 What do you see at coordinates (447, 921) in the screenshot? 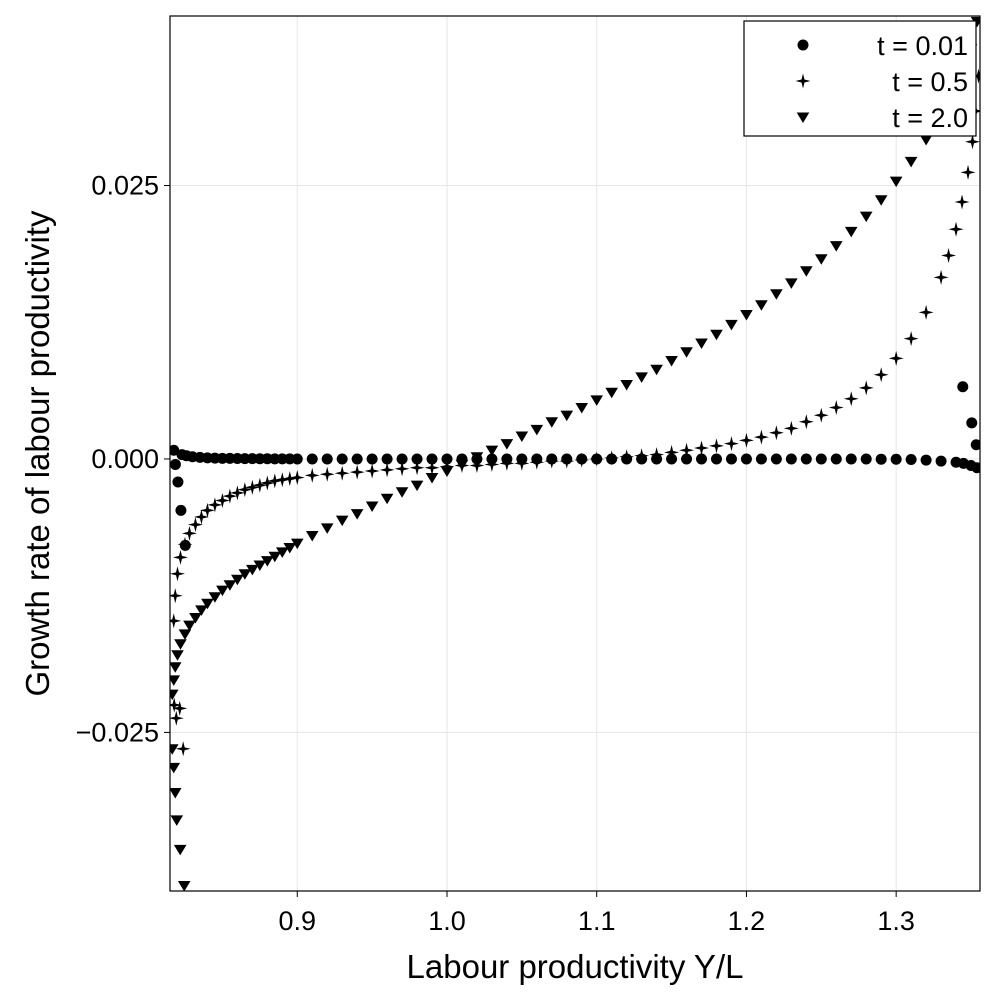
I see `x-tick-label: 1.0` at bounding box center [447, 921].